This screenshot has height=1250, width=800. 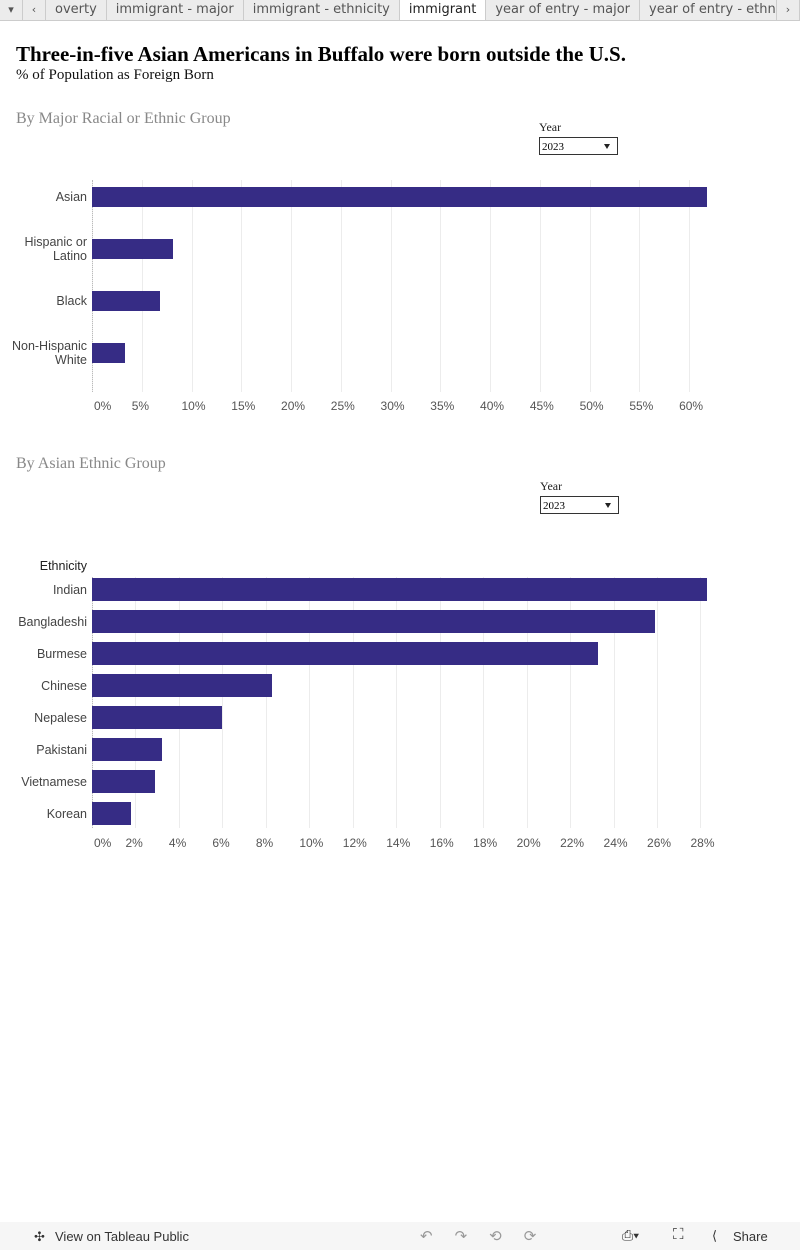 What do you see at coordinates (392, 406) in the screenshot?
I see `x-tick-label: 30%` at bounding box center [392, 406].